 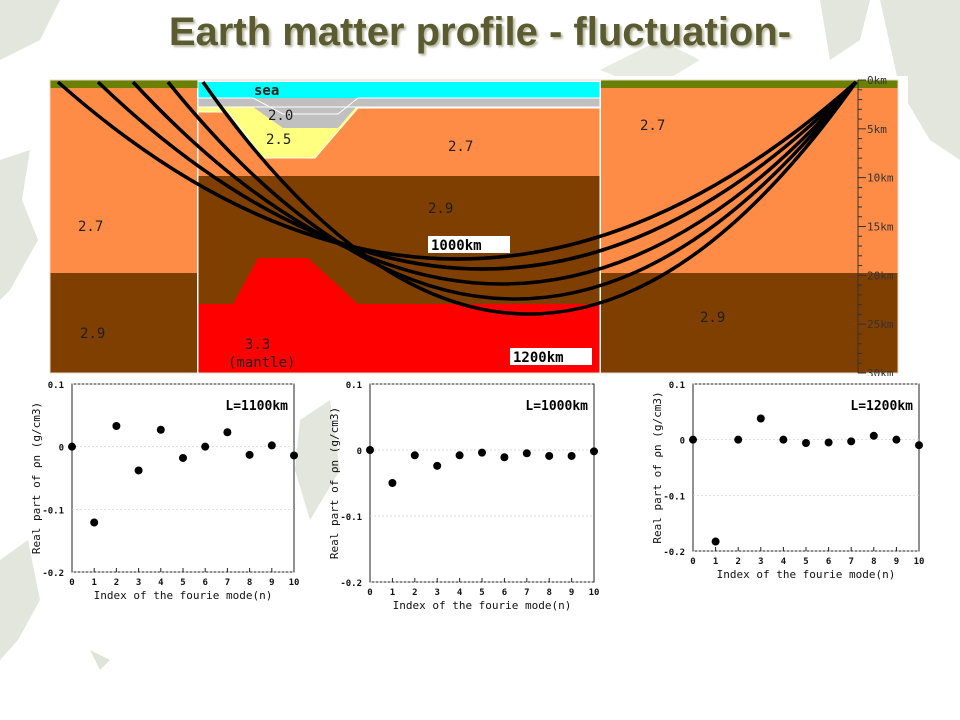 I want to click on label-2-9-right: 2.9, so click(x=712, y=318).